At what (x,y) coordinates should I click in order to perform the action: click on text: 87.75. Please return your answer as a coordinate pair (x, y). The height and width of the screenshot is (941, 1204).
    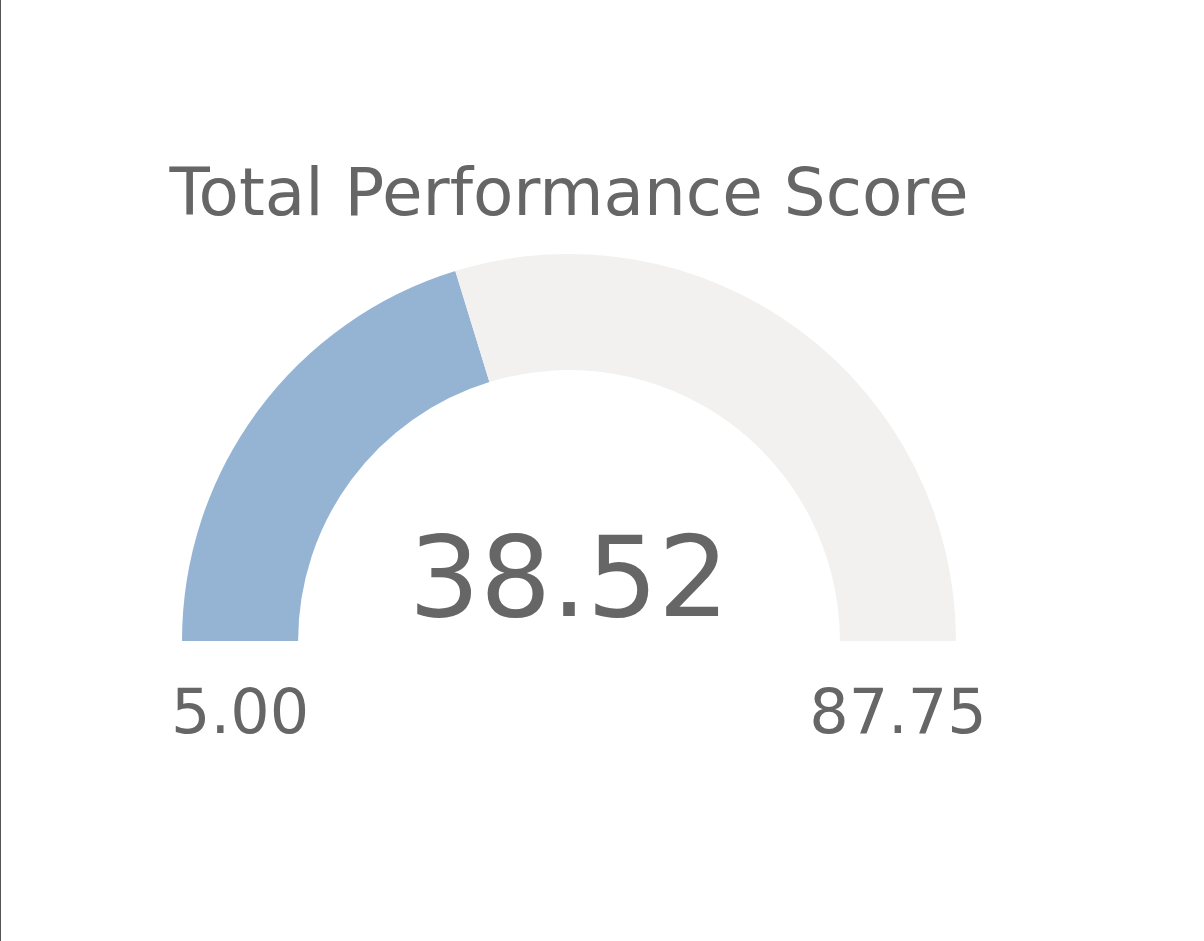
    Looking at the image, I should click on (898, 711).